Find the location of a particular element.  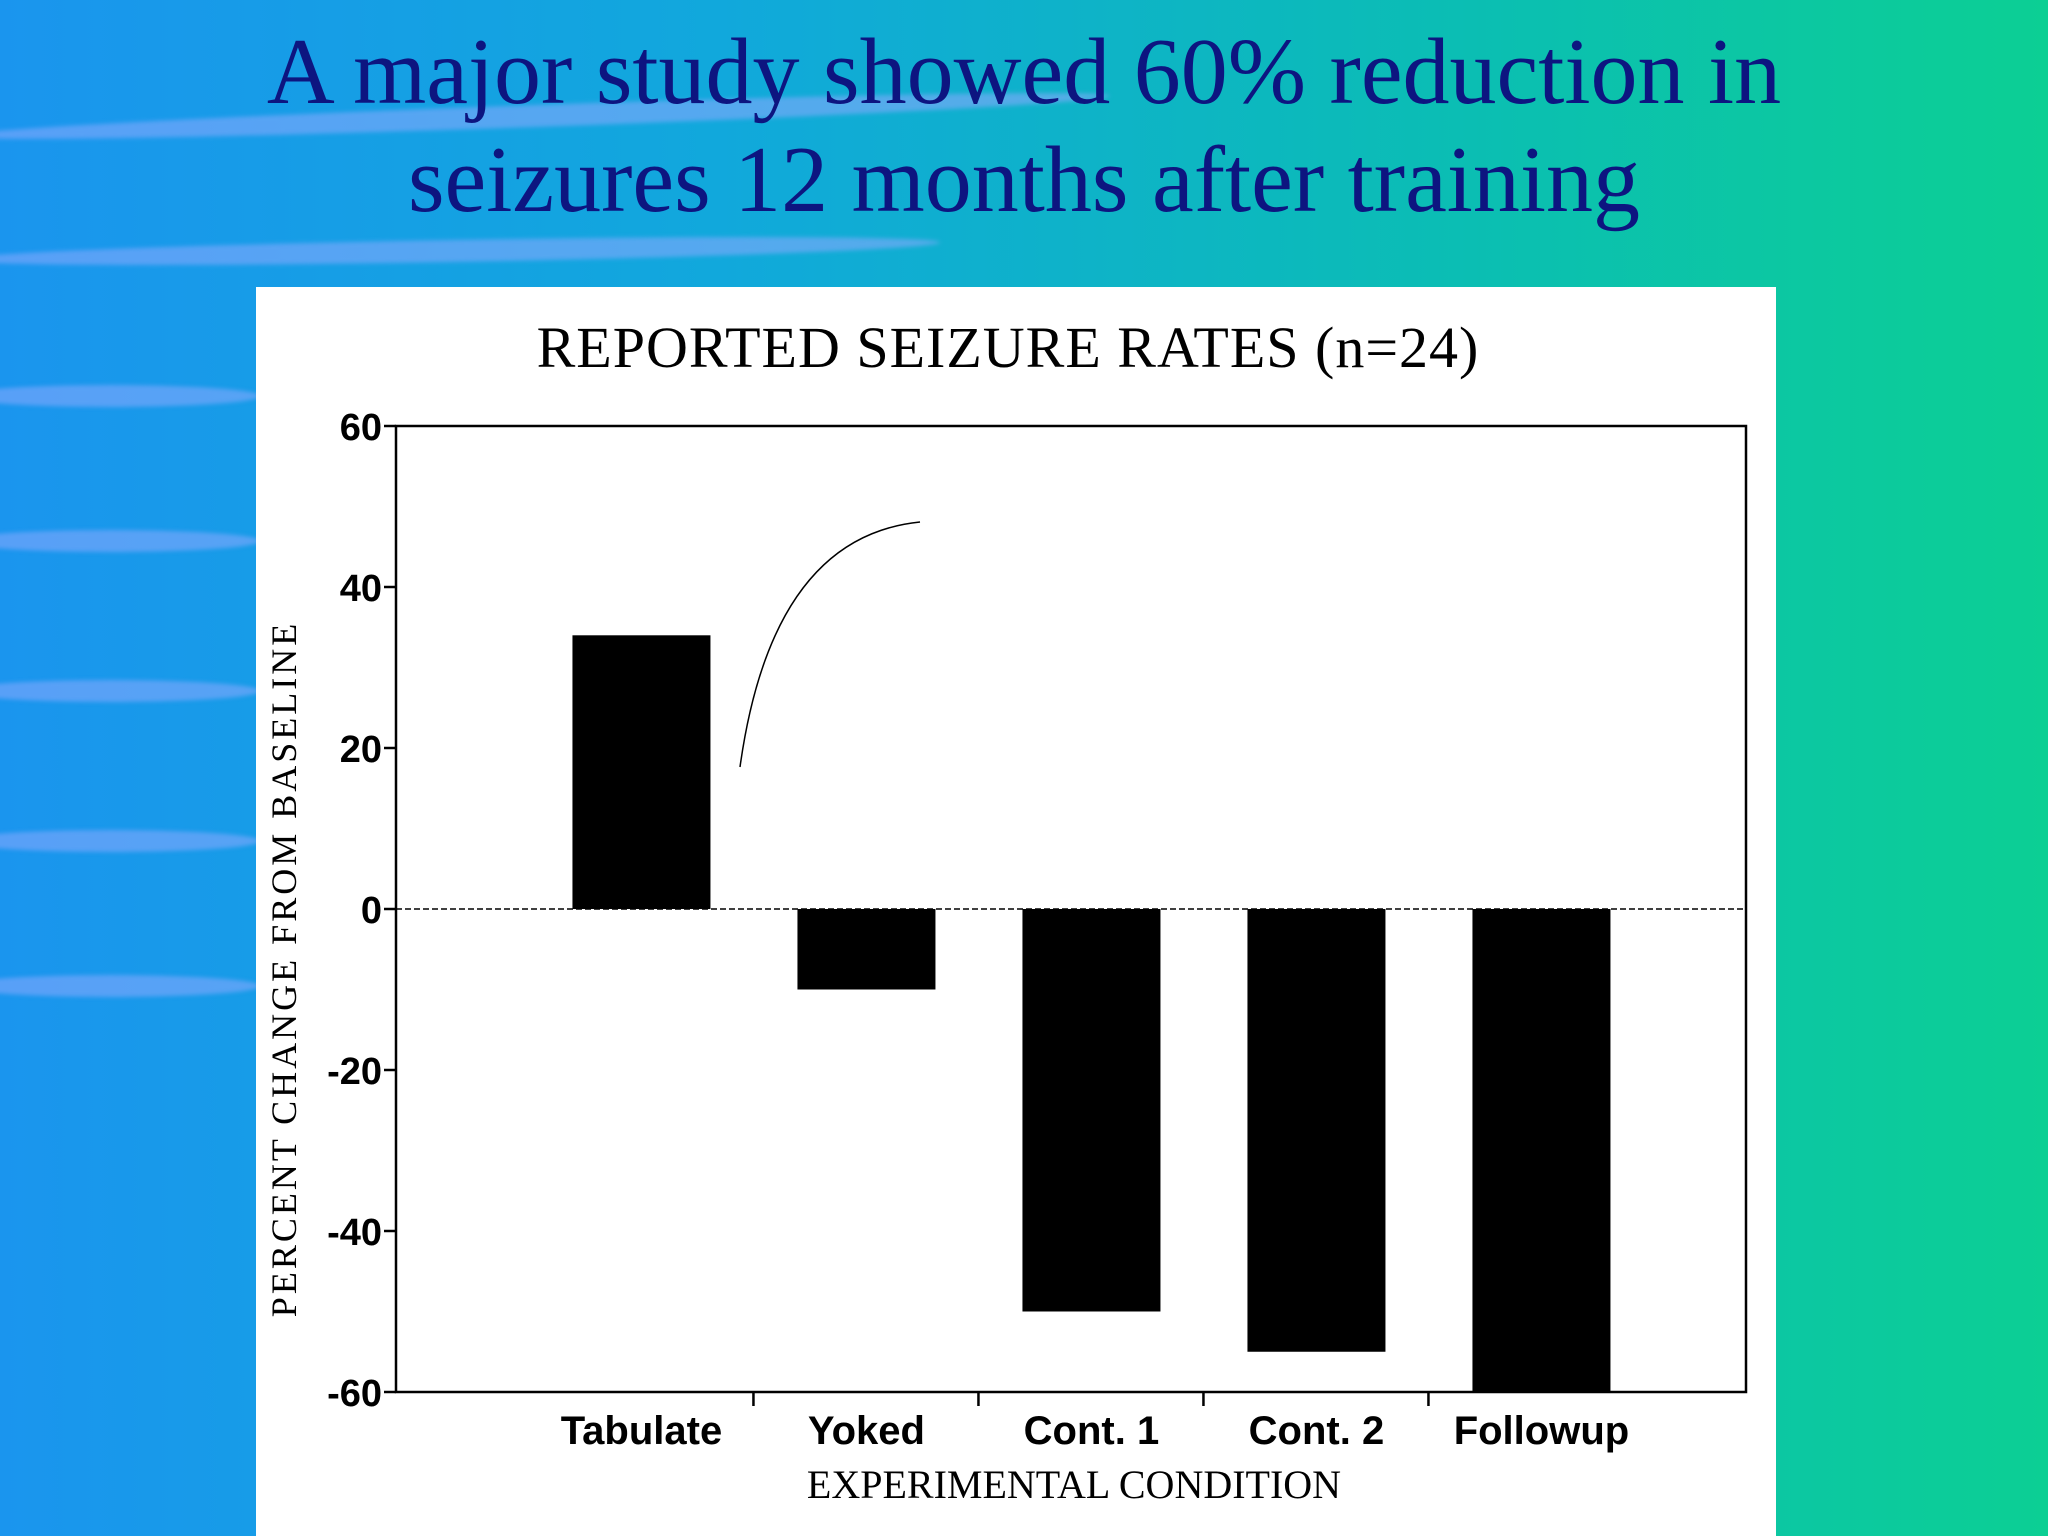

chart-title: REPORTED SEIZURE RATES (n=24) is located at coordinates (1008, 347).